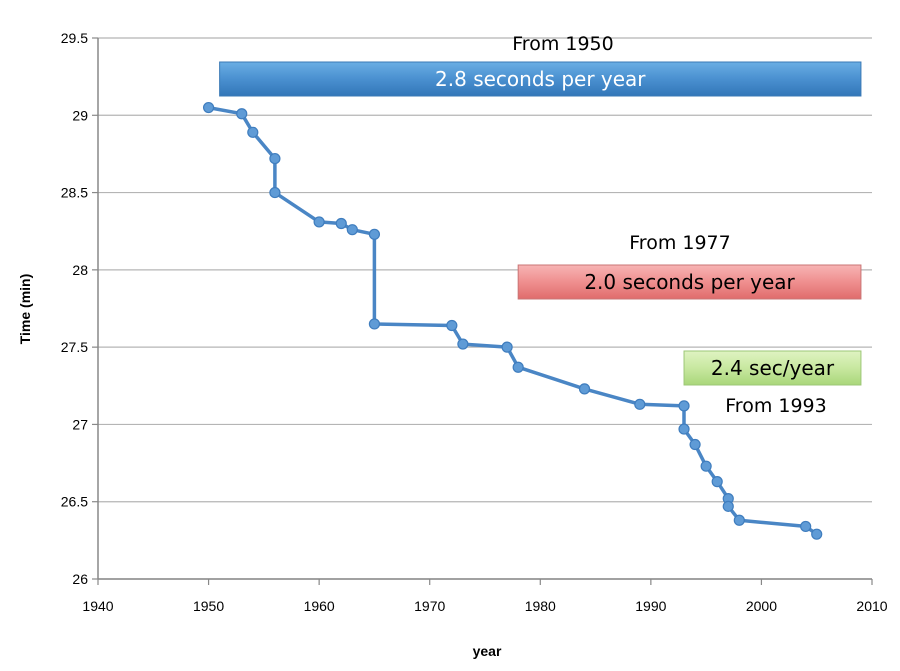 This screenshot has width=900, height=671. What do you see at coordinates (208, 606) in the screenshot?
I see `x-tick-label: 1950` at bounding box center [208, 606].